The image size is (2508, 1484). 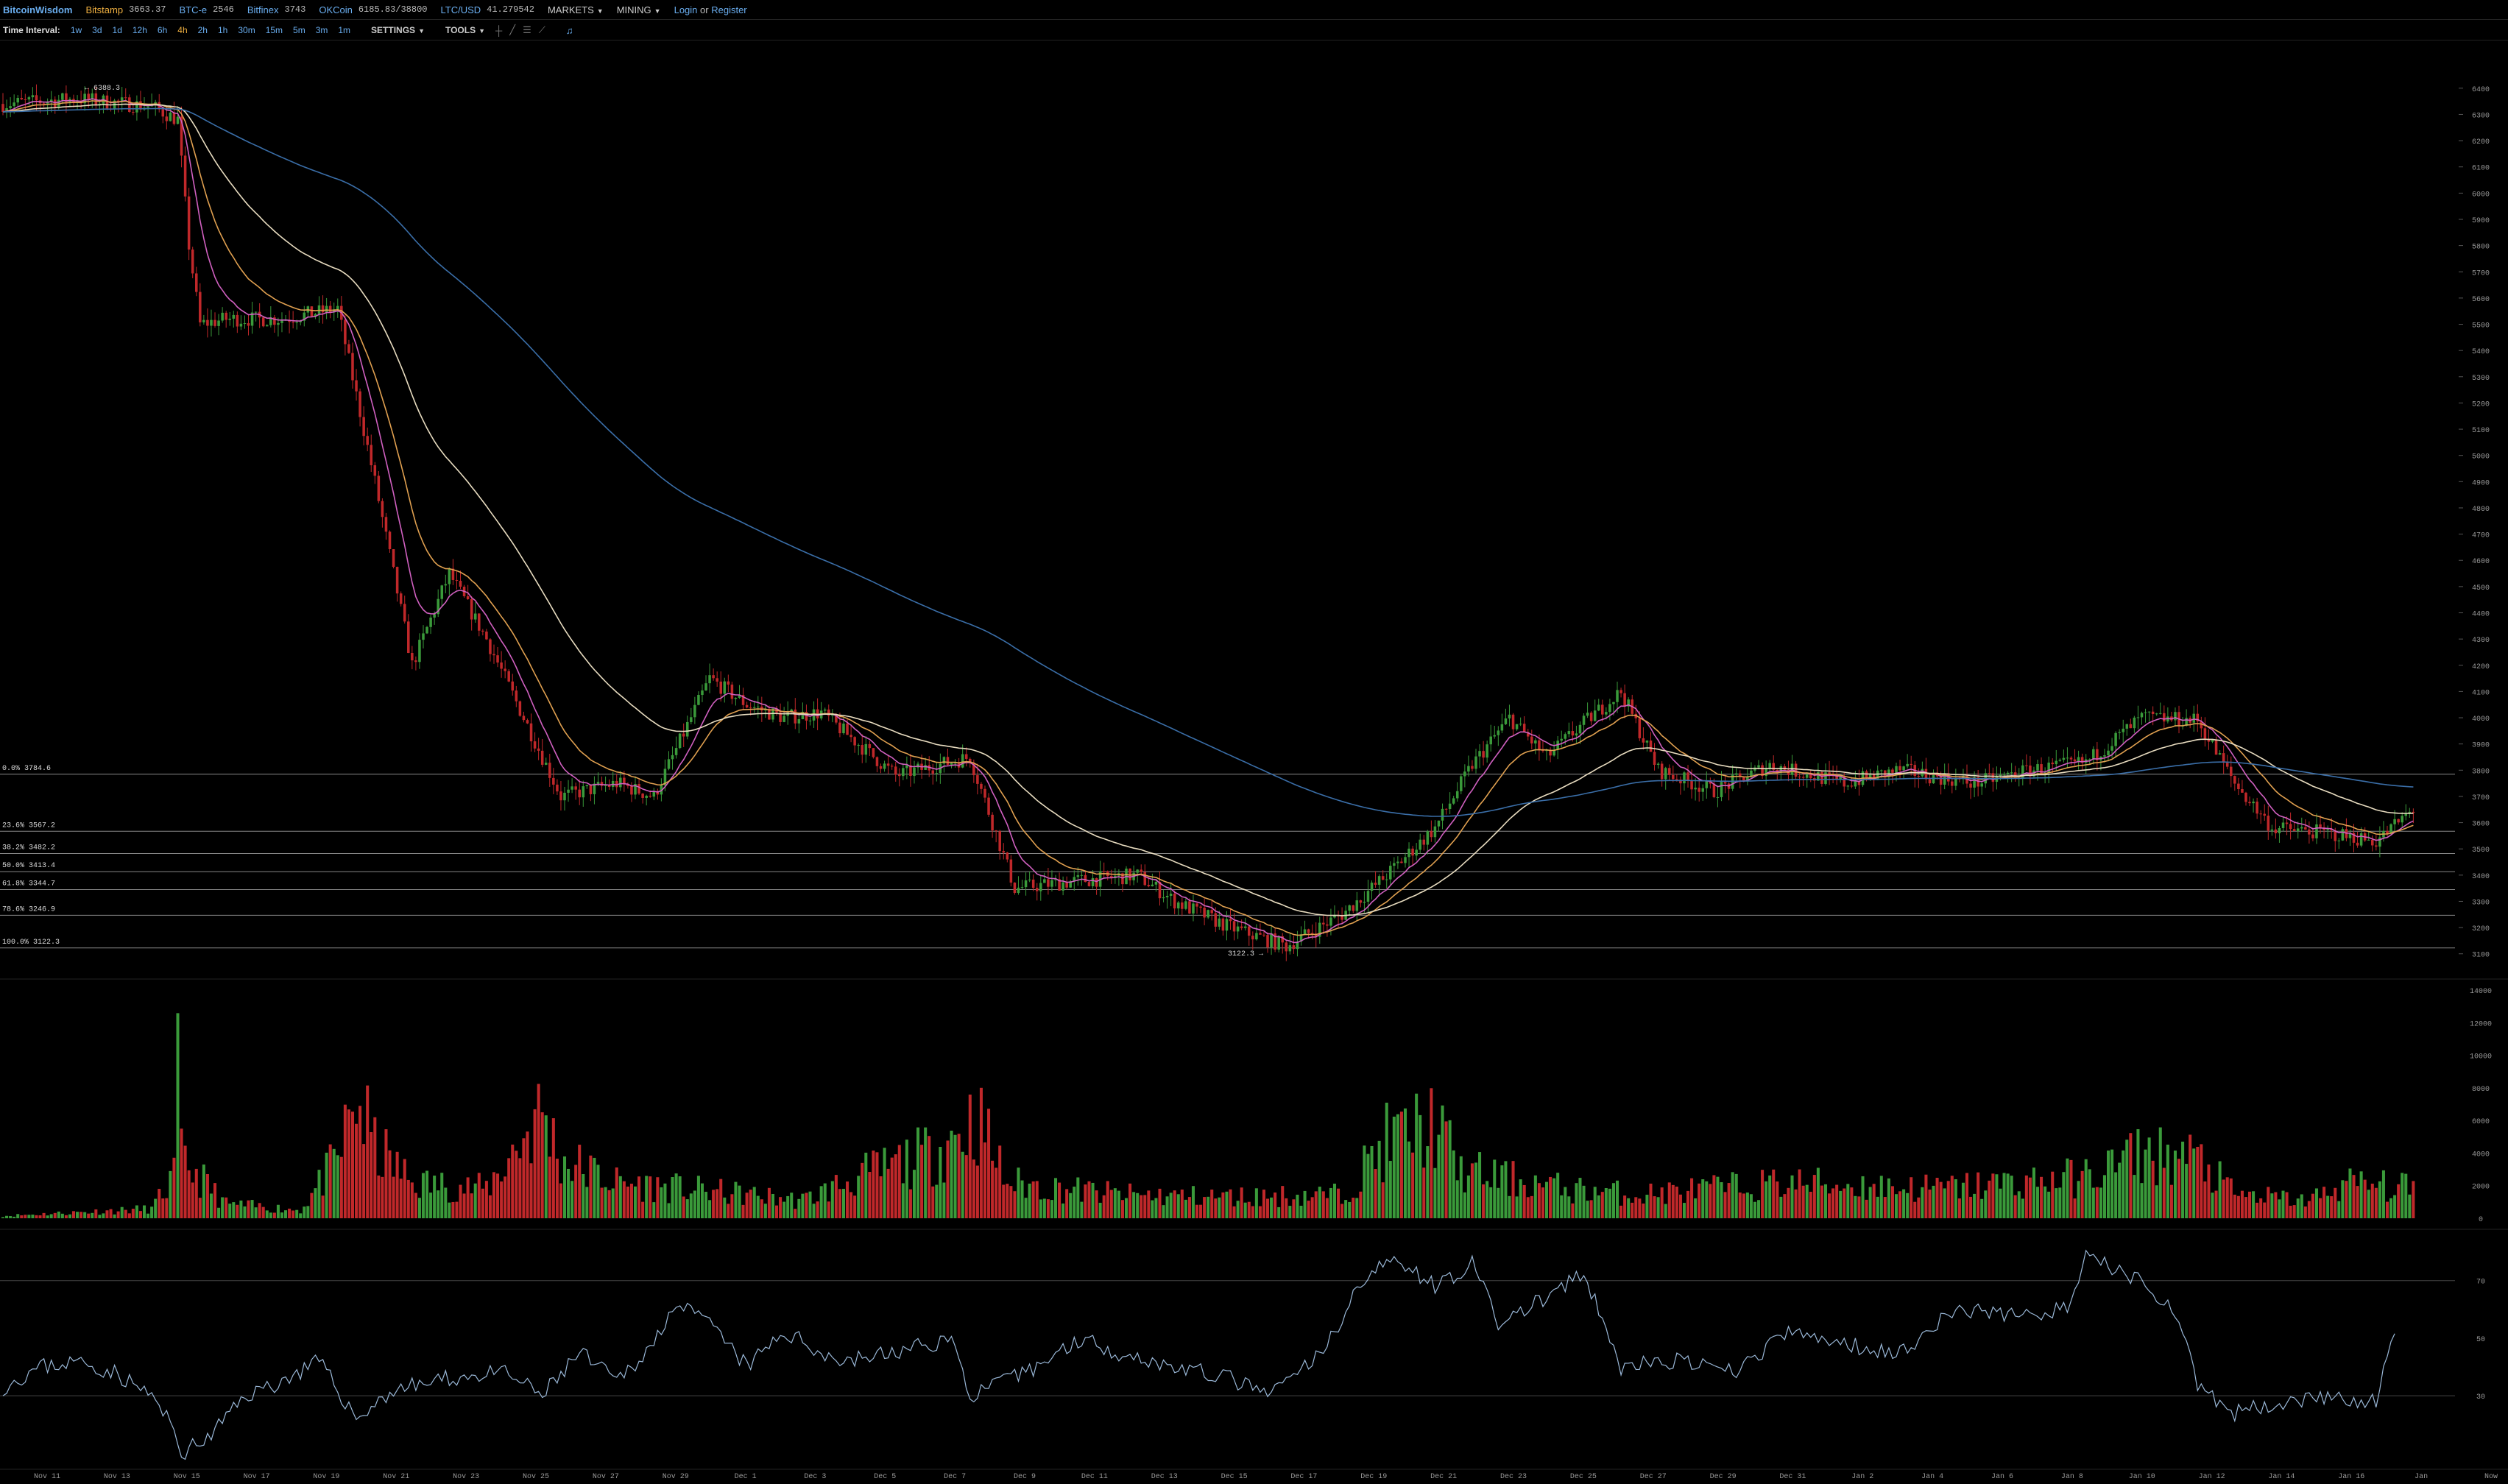 I want to click on login-link: Login, so click(x=686, y=9).